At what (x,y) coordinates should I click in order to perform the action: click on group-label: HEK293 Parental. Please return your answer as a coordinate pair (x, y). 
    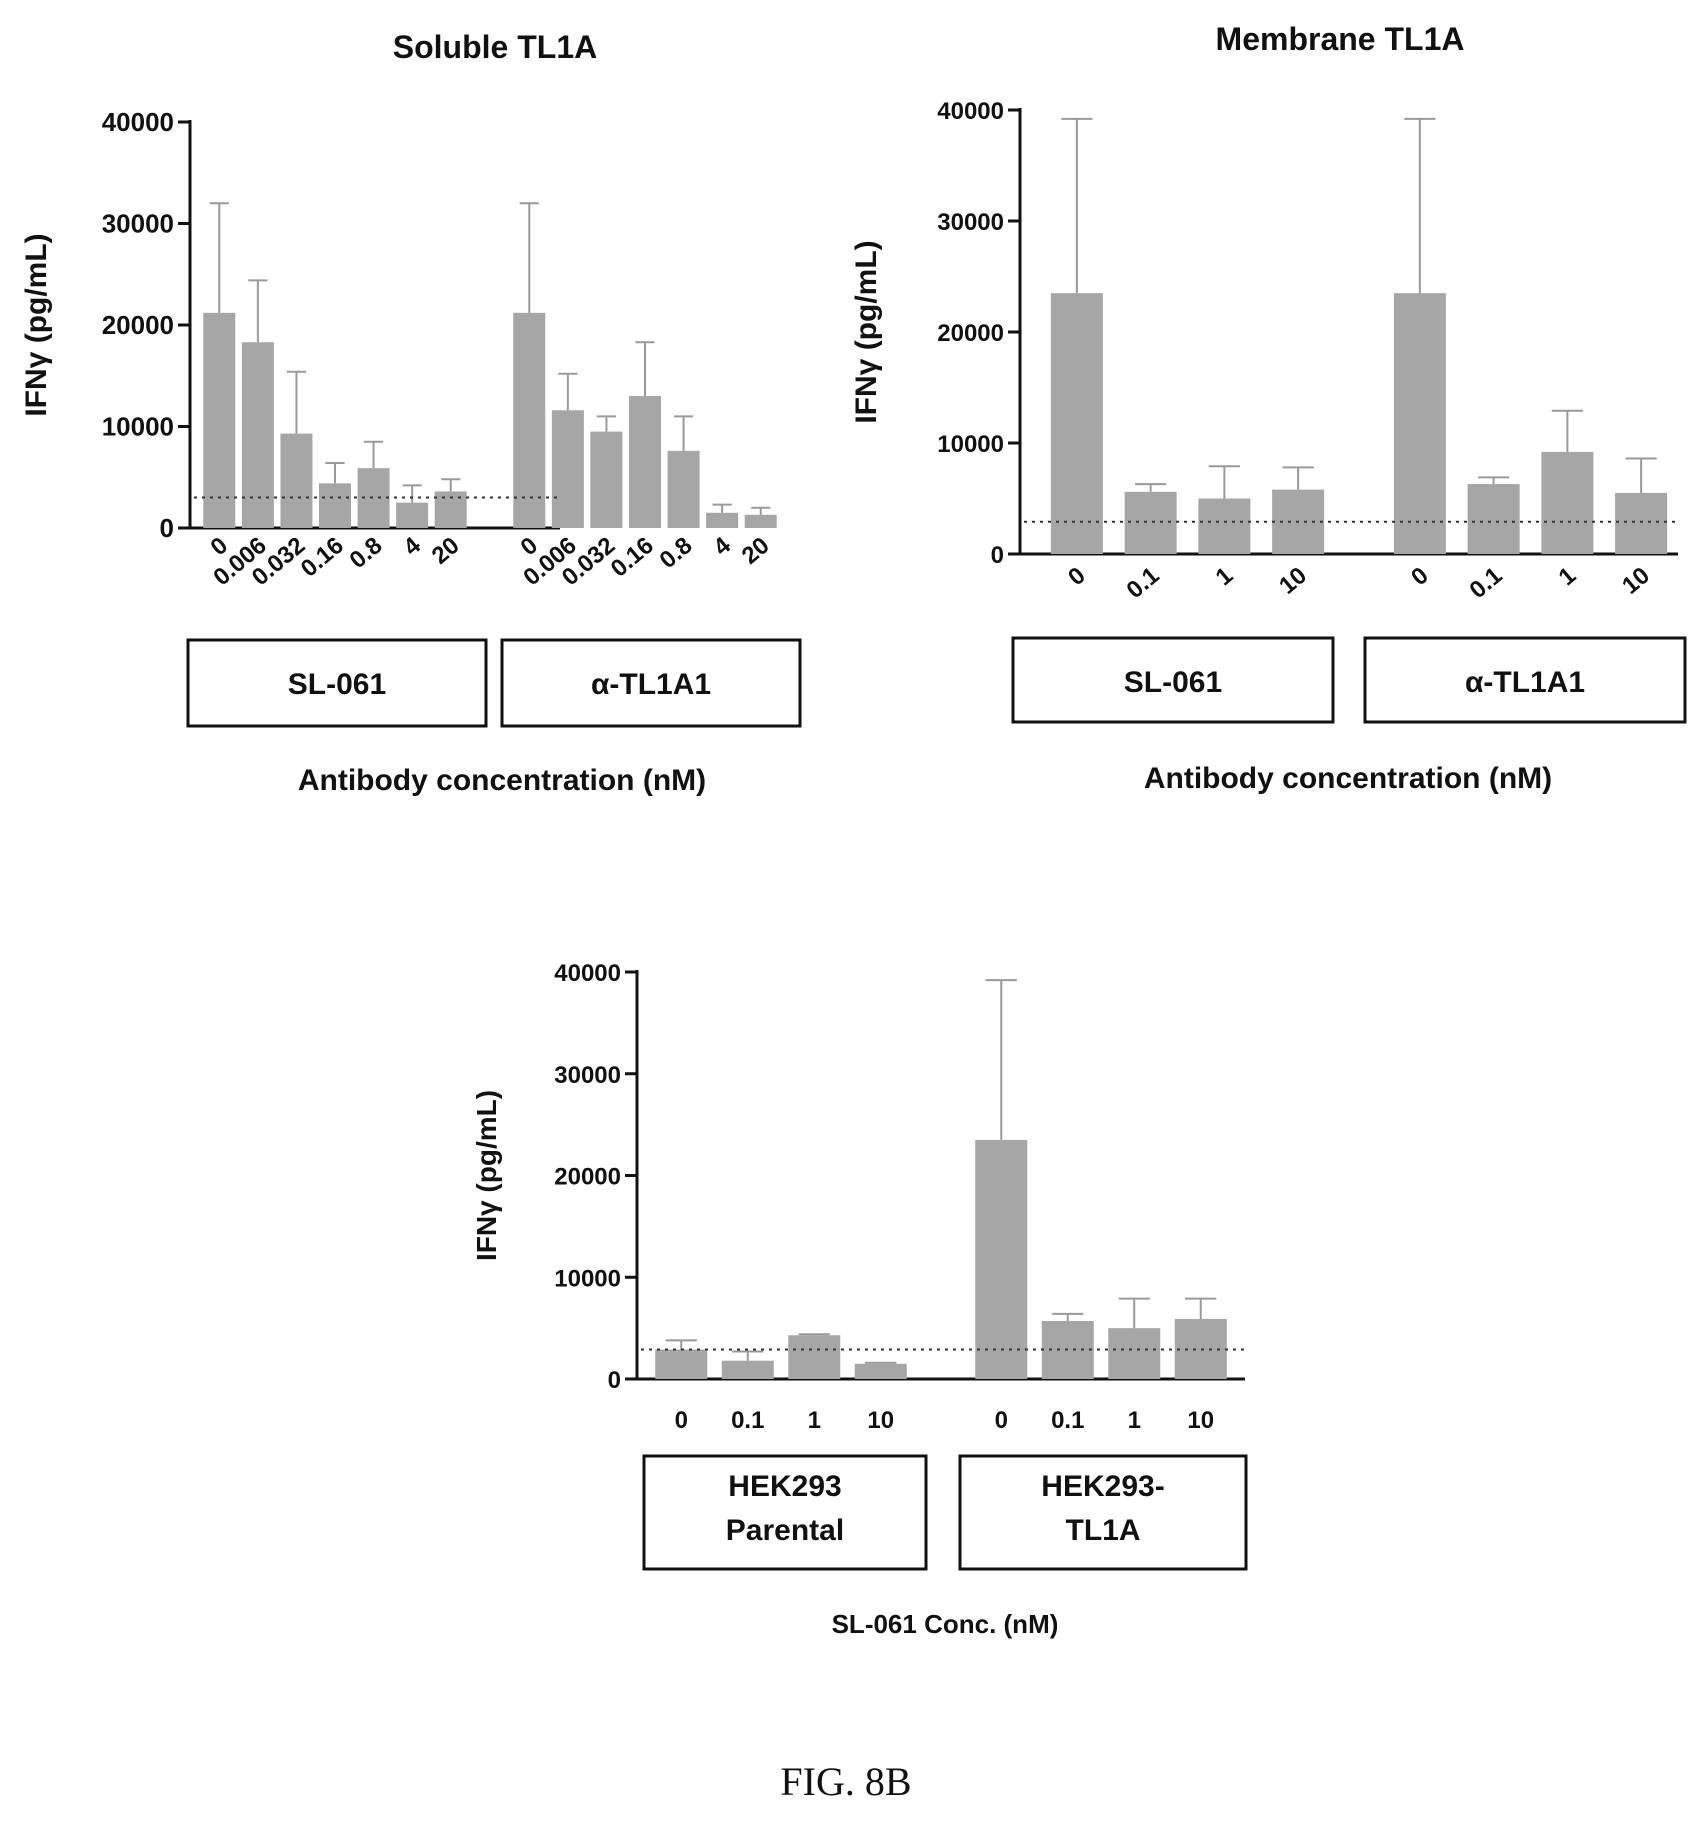
    Looking at the image, I should click on (785, 1508).